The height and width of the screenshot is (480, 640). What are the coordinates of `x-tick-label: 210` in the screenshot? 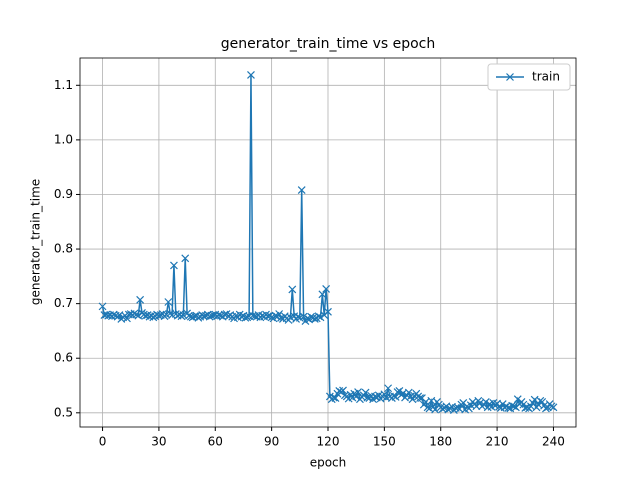 It's located at (497, 442).